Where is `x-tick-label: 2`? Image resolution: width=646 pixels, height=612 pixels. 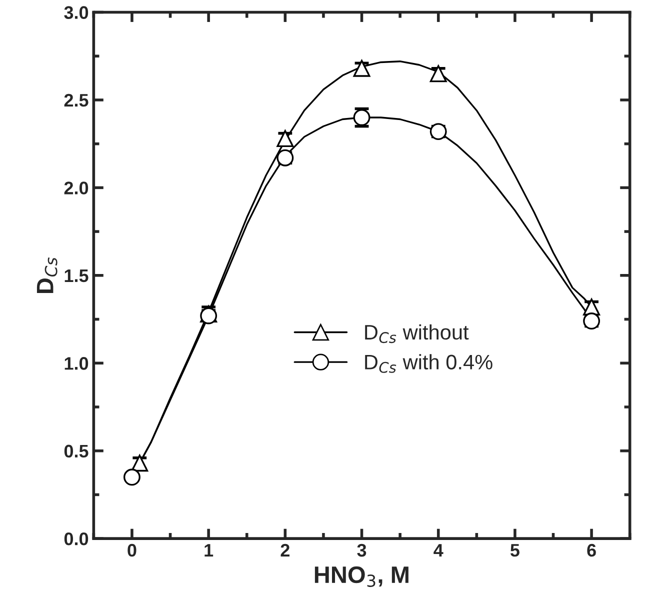 x-tick-label: 2 is located at coordinates (285, 550).